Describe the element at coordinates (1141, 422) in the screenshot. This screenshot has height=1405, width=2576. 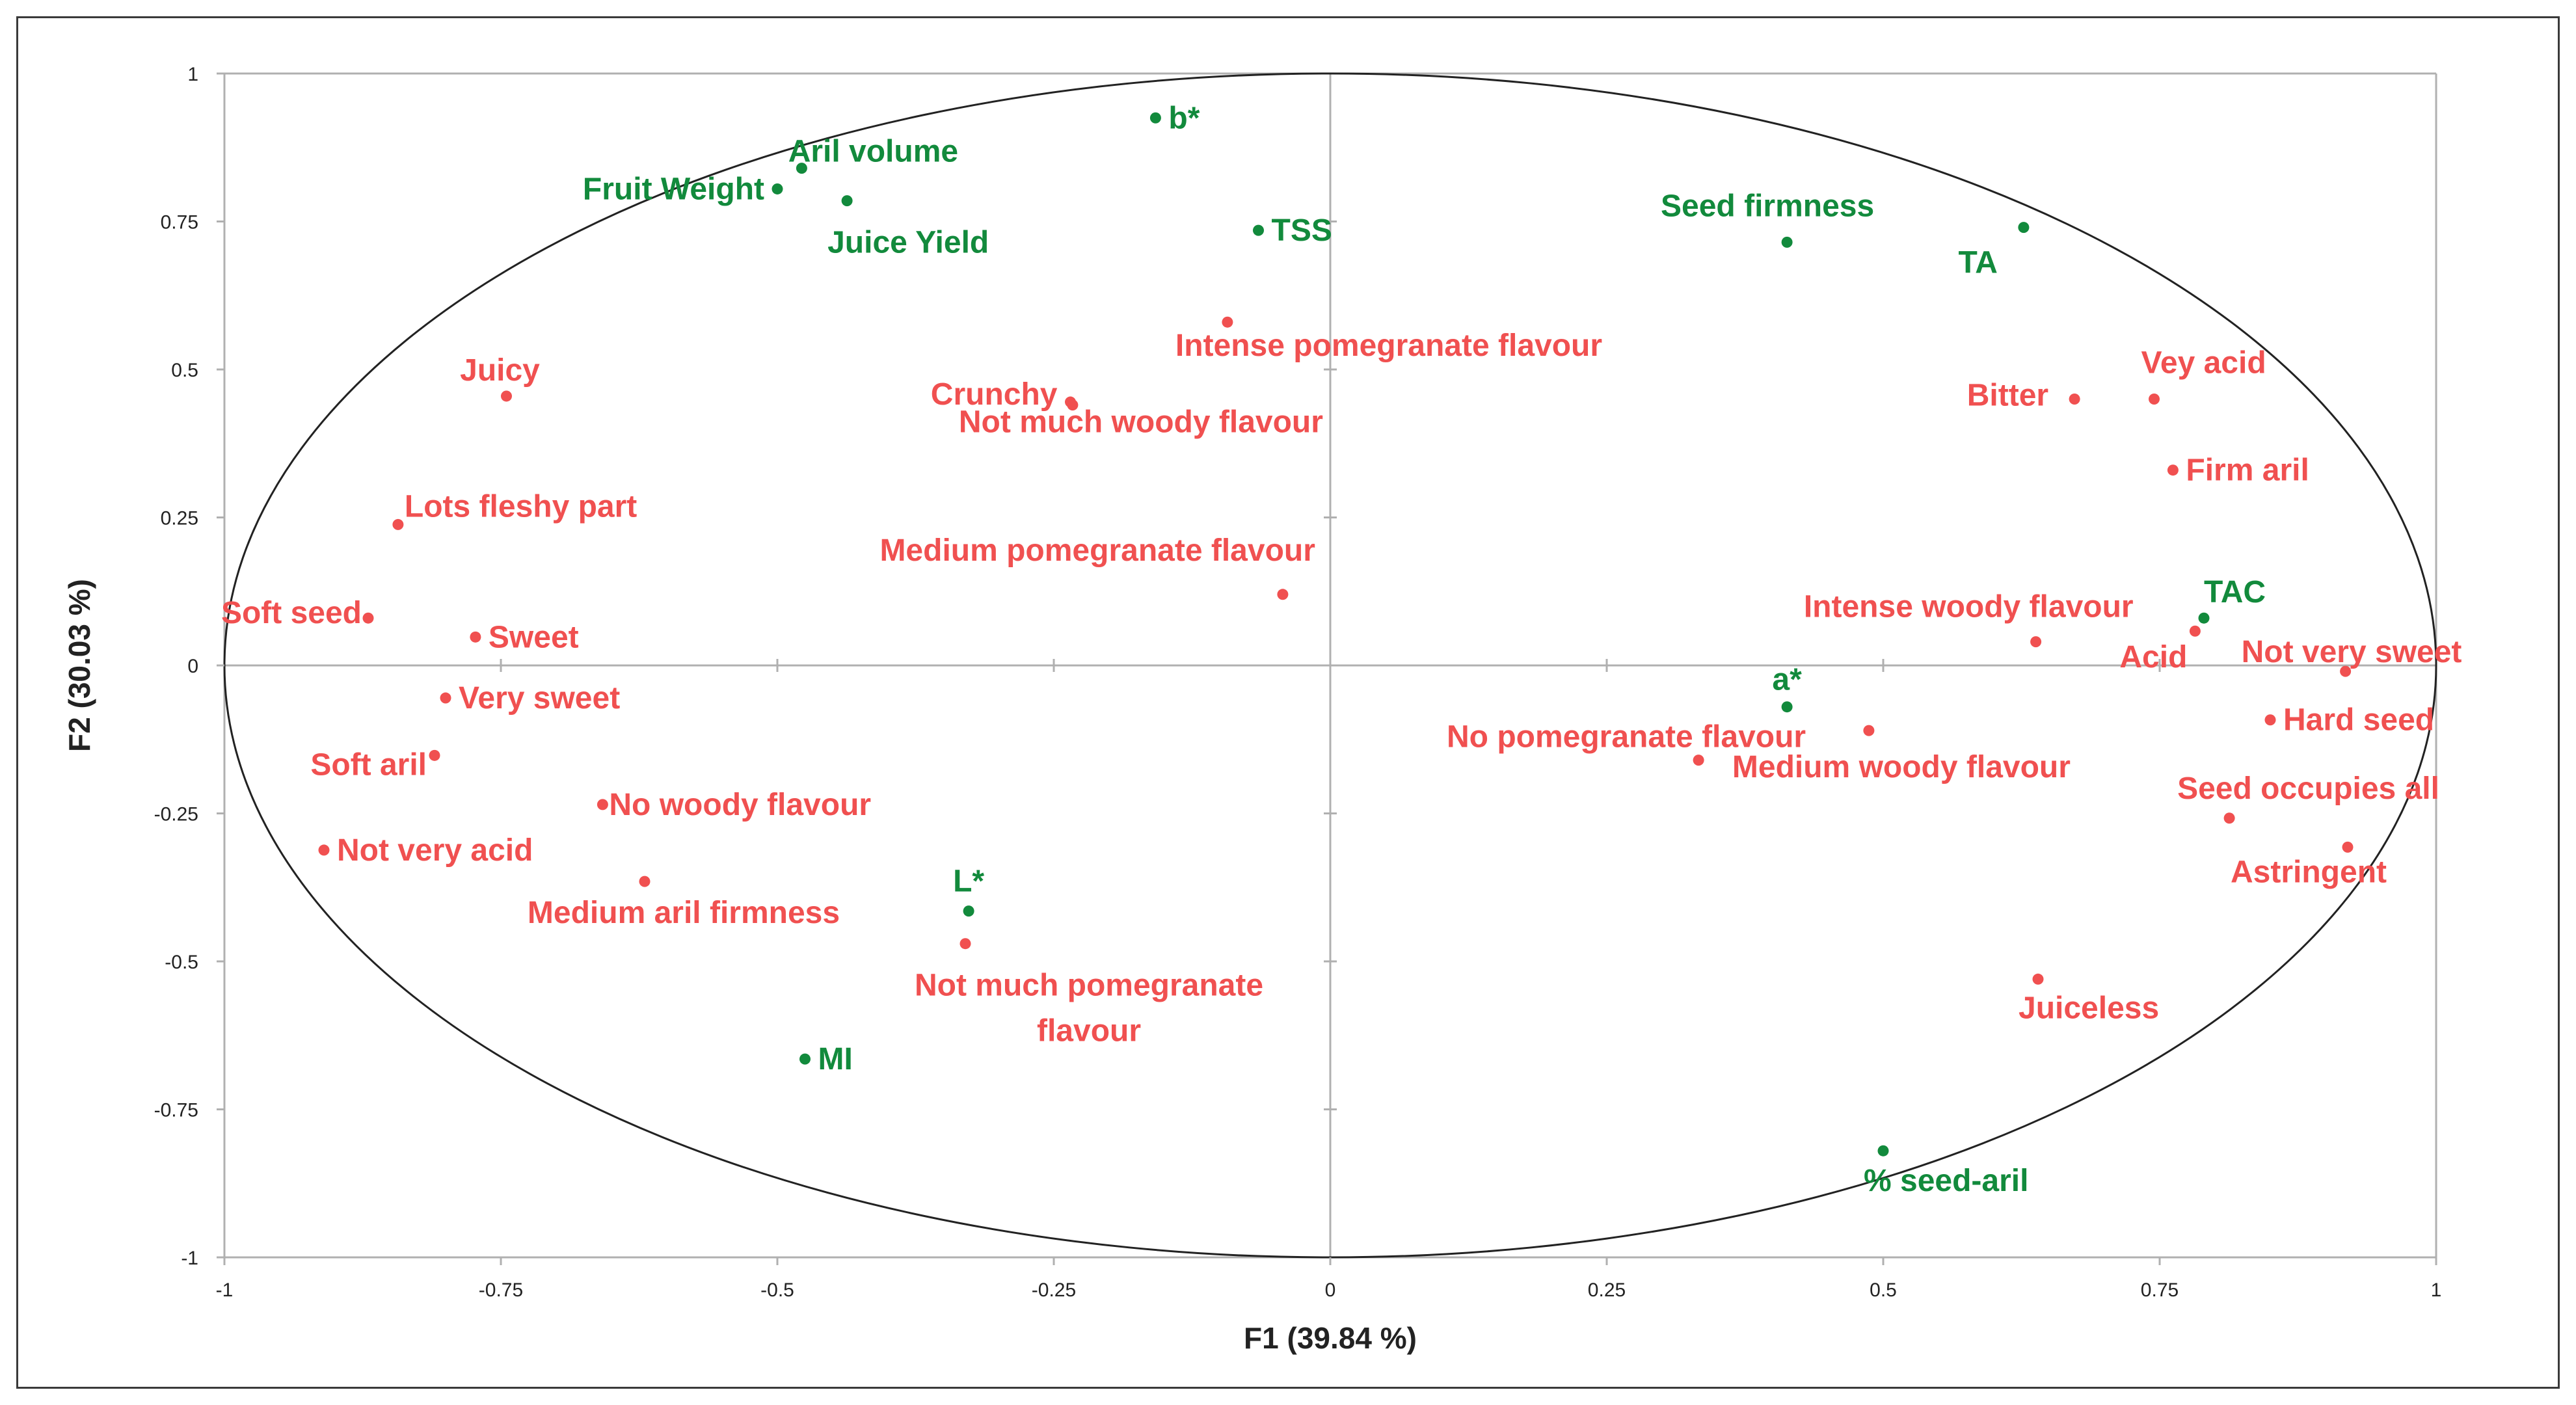
I see `sensory-label: Not much woody flavour` at that location.